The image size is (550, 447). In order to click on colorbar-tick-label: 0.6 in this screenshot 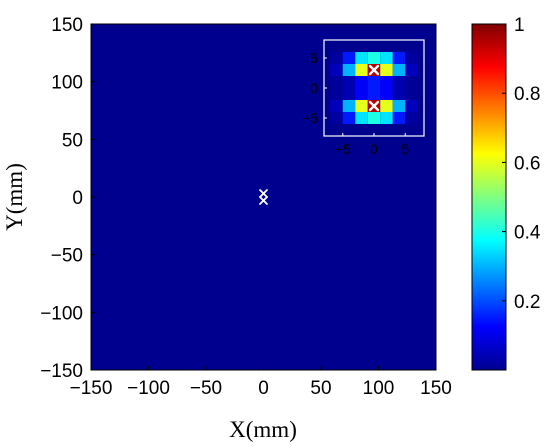, I will do `click(527, 163)`.